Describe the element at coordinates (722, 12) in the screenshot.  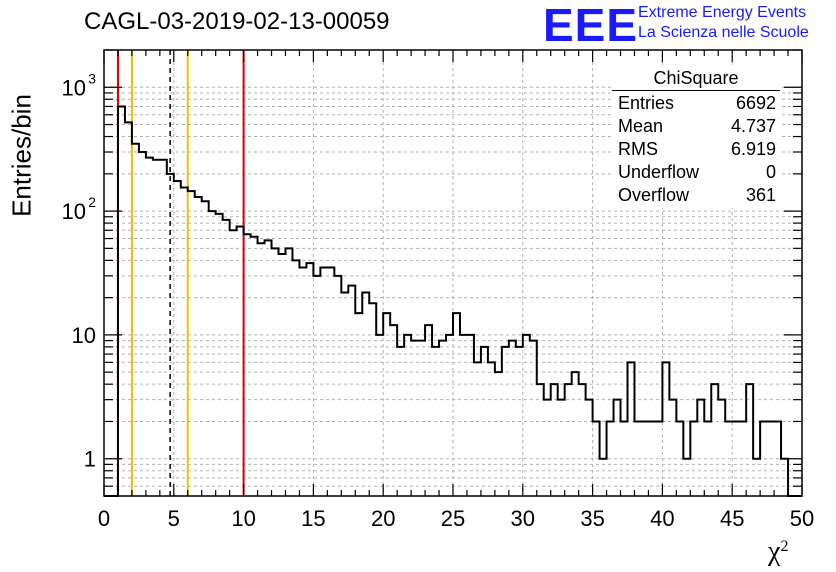
I see `logo-line-1: Extreme Energy Events` at that location.